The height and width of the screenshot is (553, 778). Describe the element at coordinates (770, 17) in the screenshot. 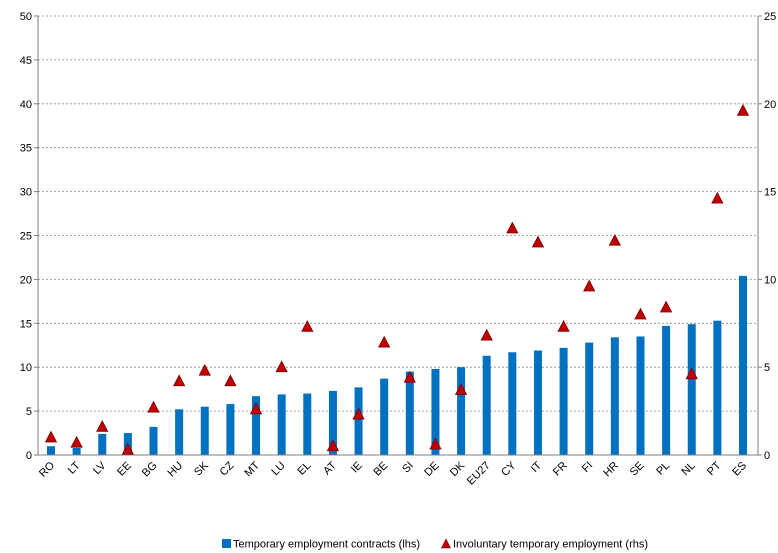

I see `right-axis-tick-label: 25` at that location.